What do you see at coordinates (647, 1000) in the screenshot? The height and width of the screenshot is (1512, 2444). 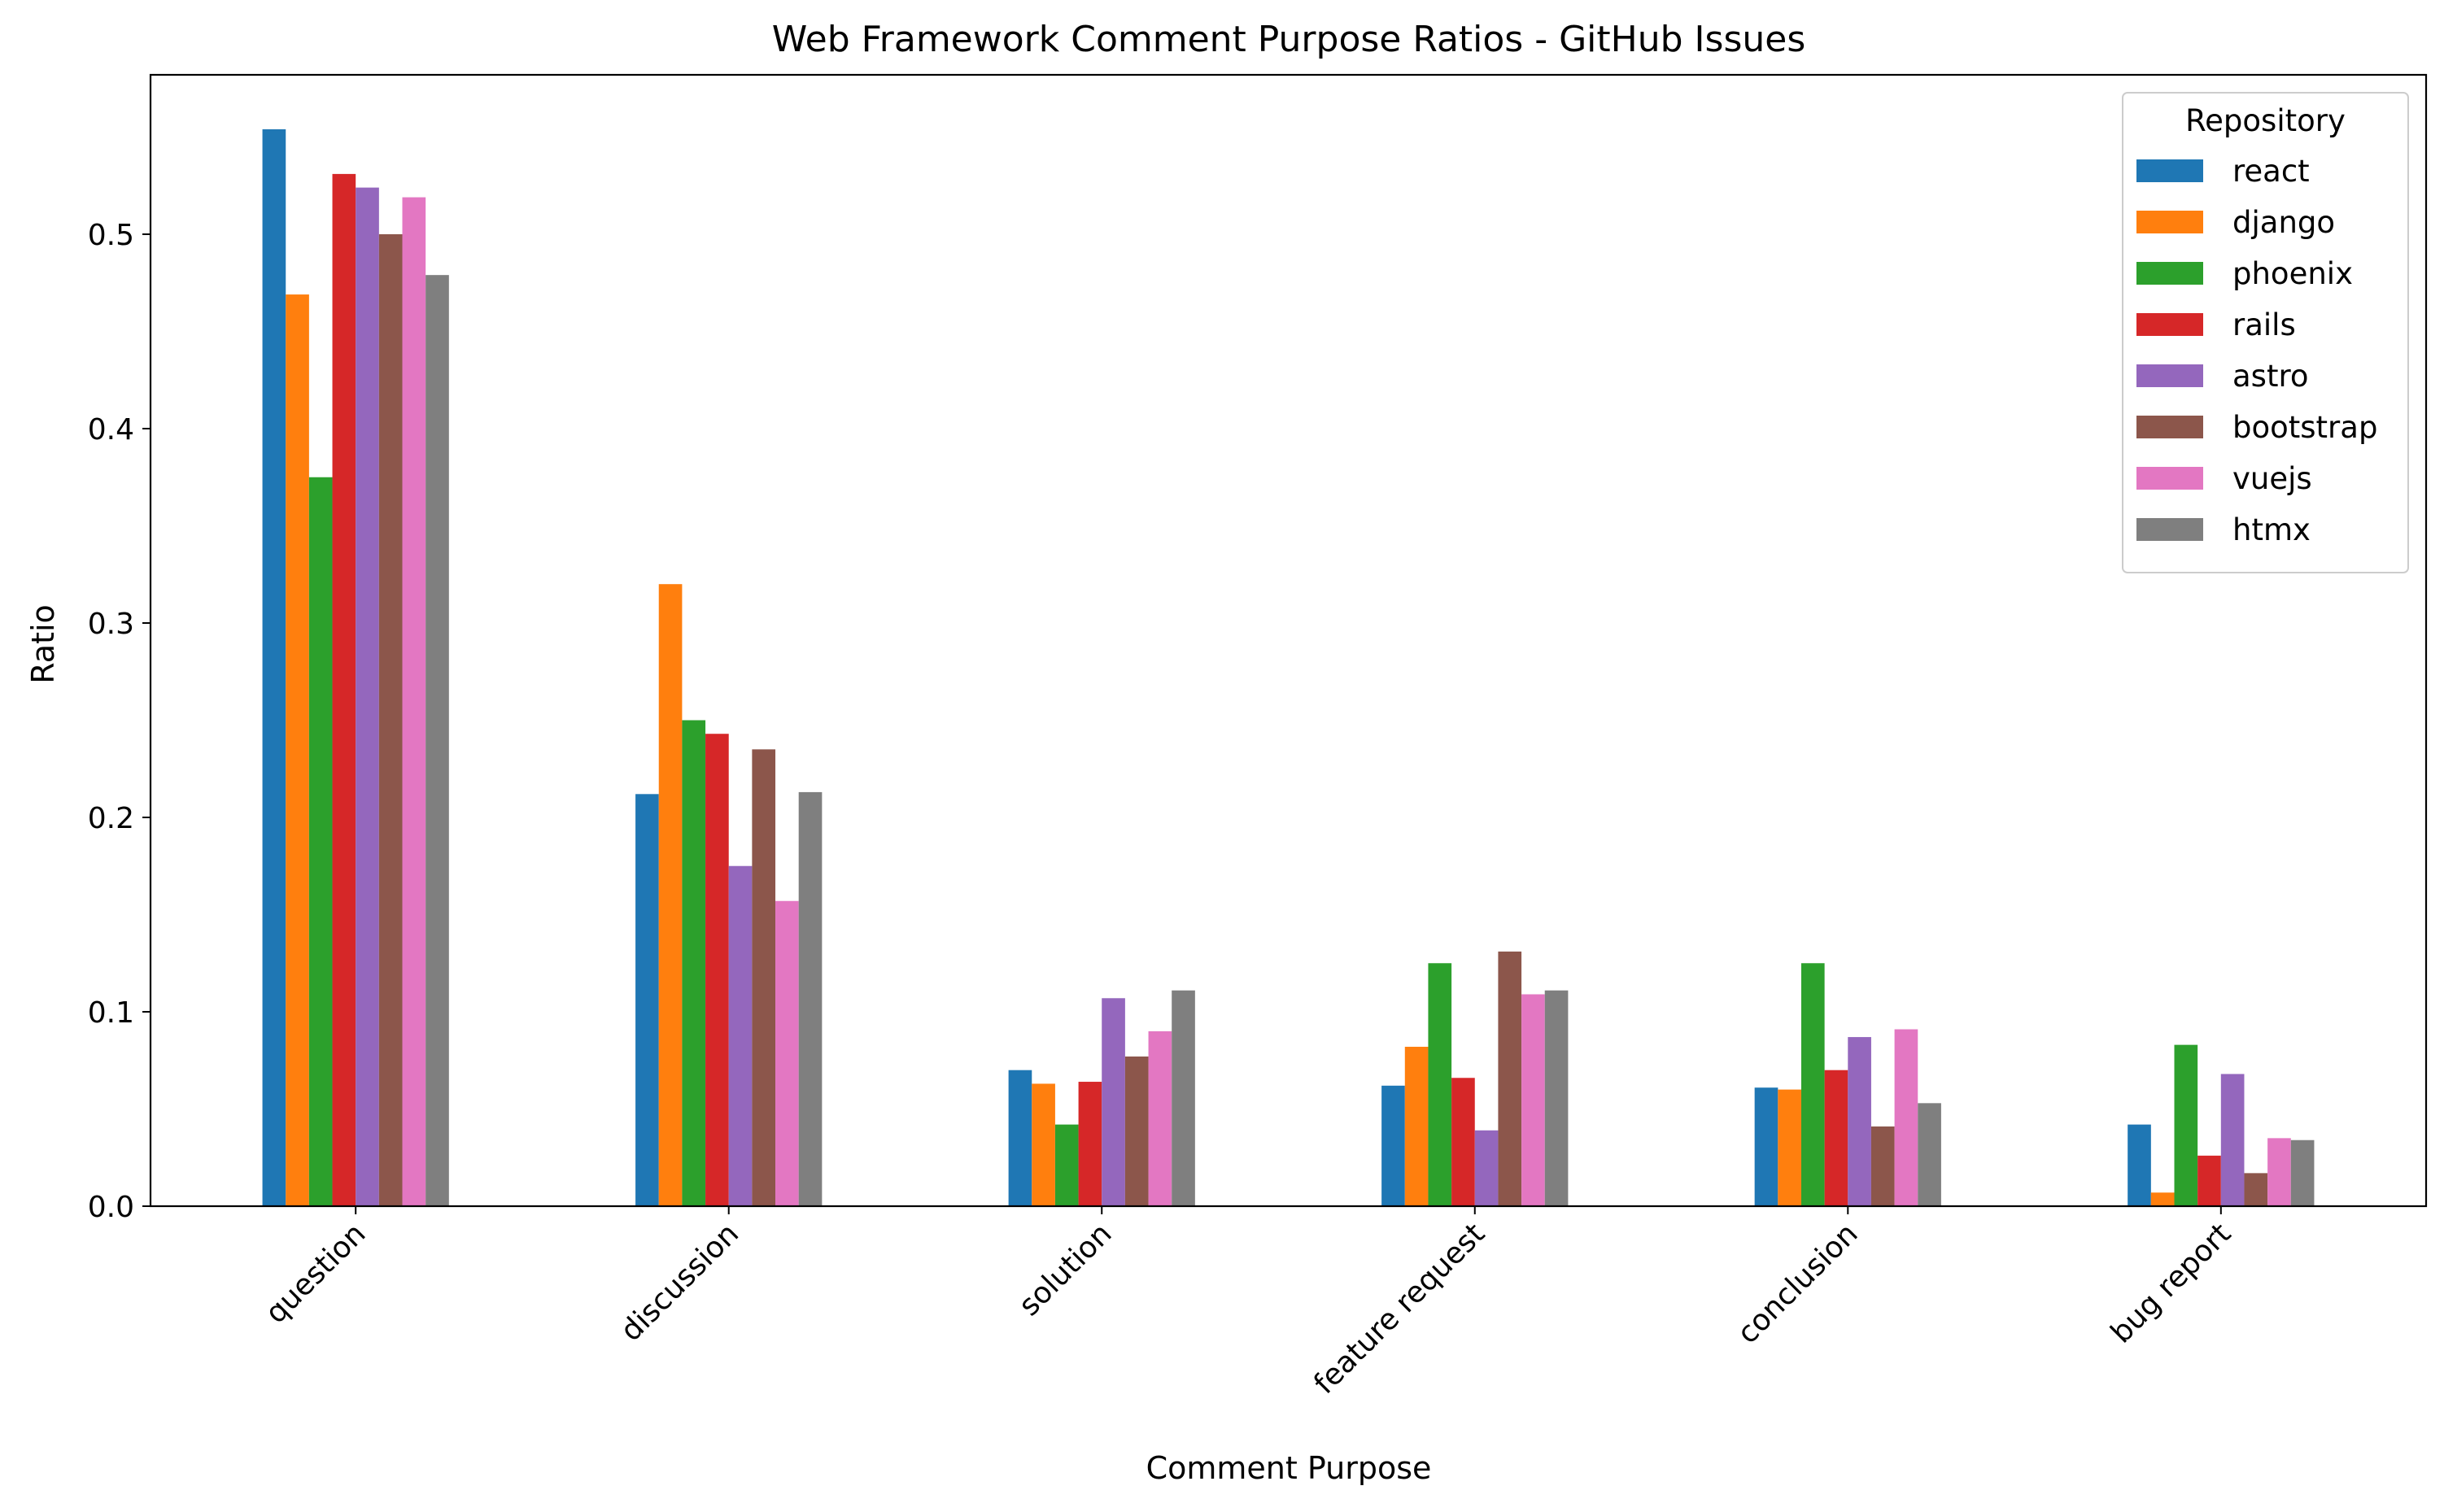 I see `bar-react-discussion` at bounding box center [647, 1000].